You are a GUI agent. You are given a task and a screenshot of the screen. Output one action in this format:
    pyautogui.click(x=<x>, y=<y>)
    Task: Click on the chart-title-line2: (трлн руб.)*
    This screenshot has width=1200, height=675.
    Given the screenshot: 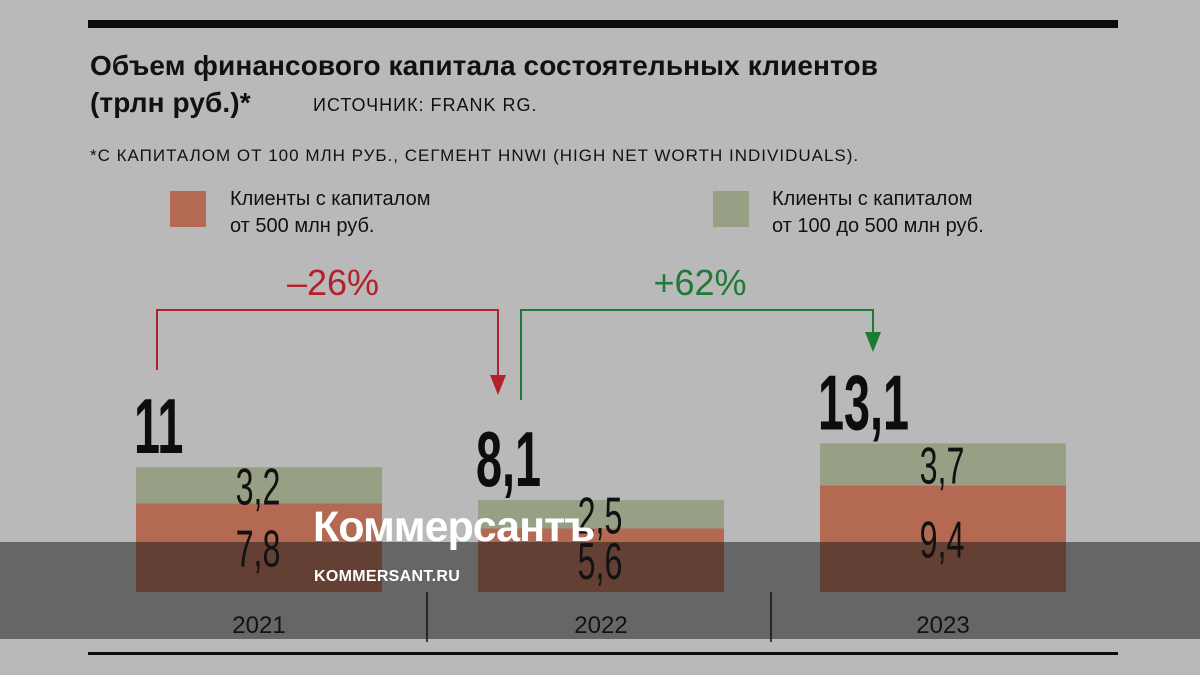 What is the action you would take?
    pyautogui.click(x=170, y=102)
    